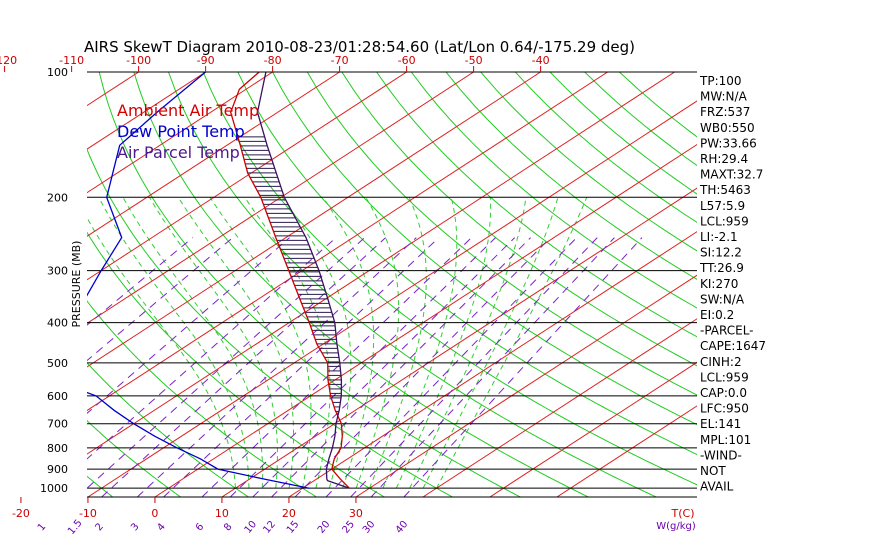 This screenshot has width=870, height=560. Describe the element at coordinates (727, 128) in the screenshot. I see `index-item: WB0:550` at that location.